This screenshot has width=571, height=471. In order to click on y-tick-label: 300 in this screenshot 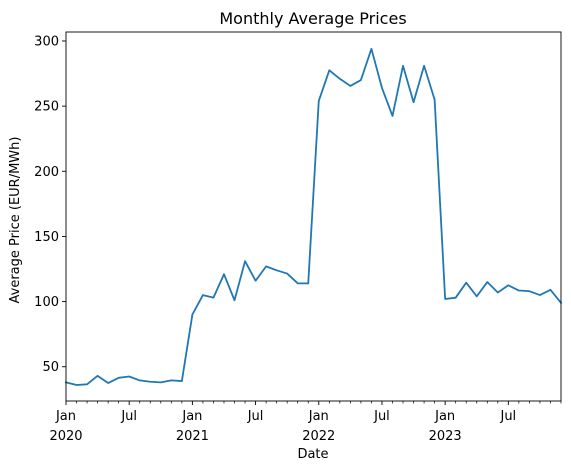, I will do `click(46, 41)`.